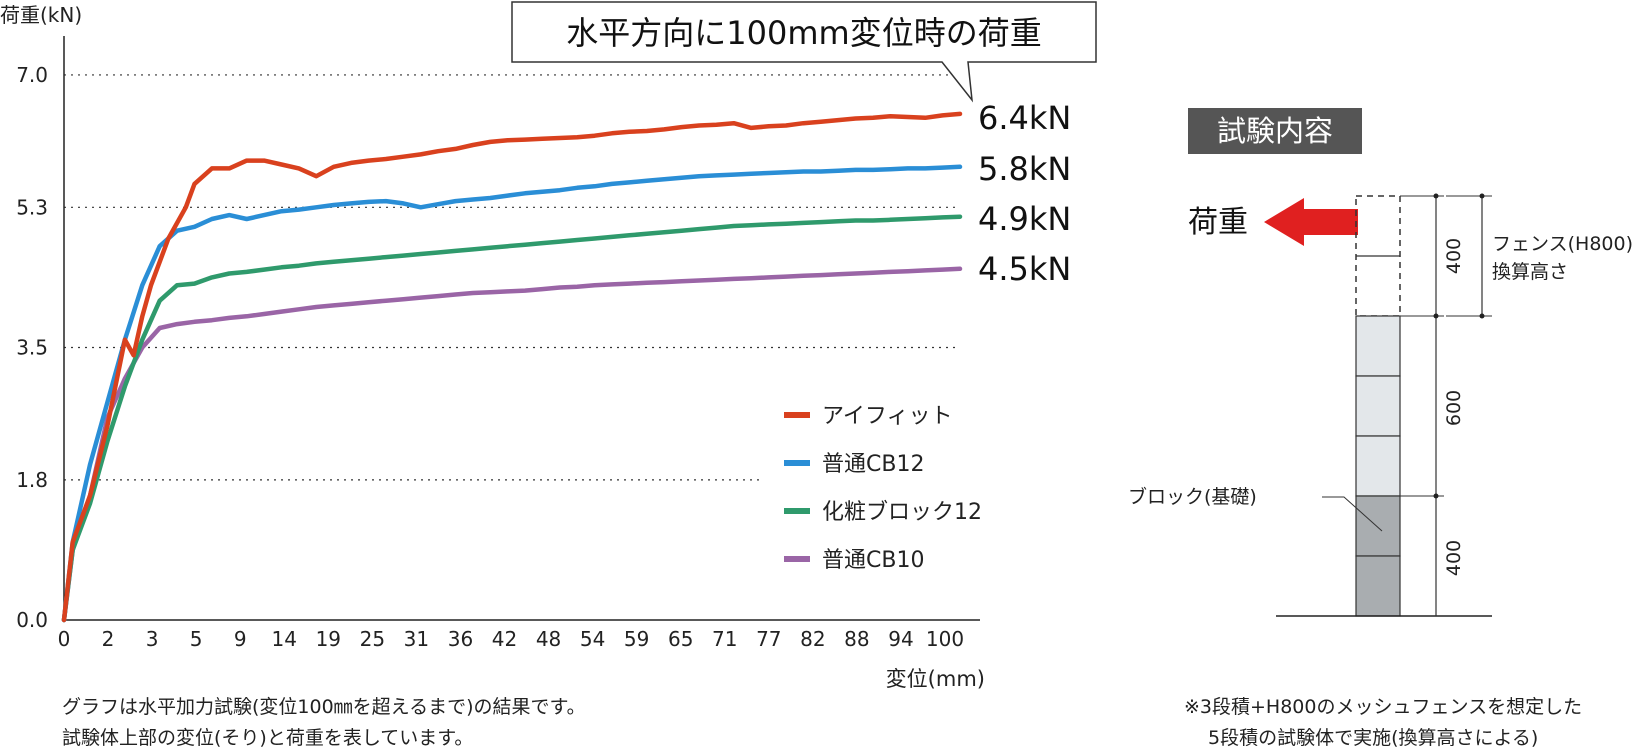 This screenshot has width=1644, height=754. I want to click on x-tick-label: 25, so click(372, 639).